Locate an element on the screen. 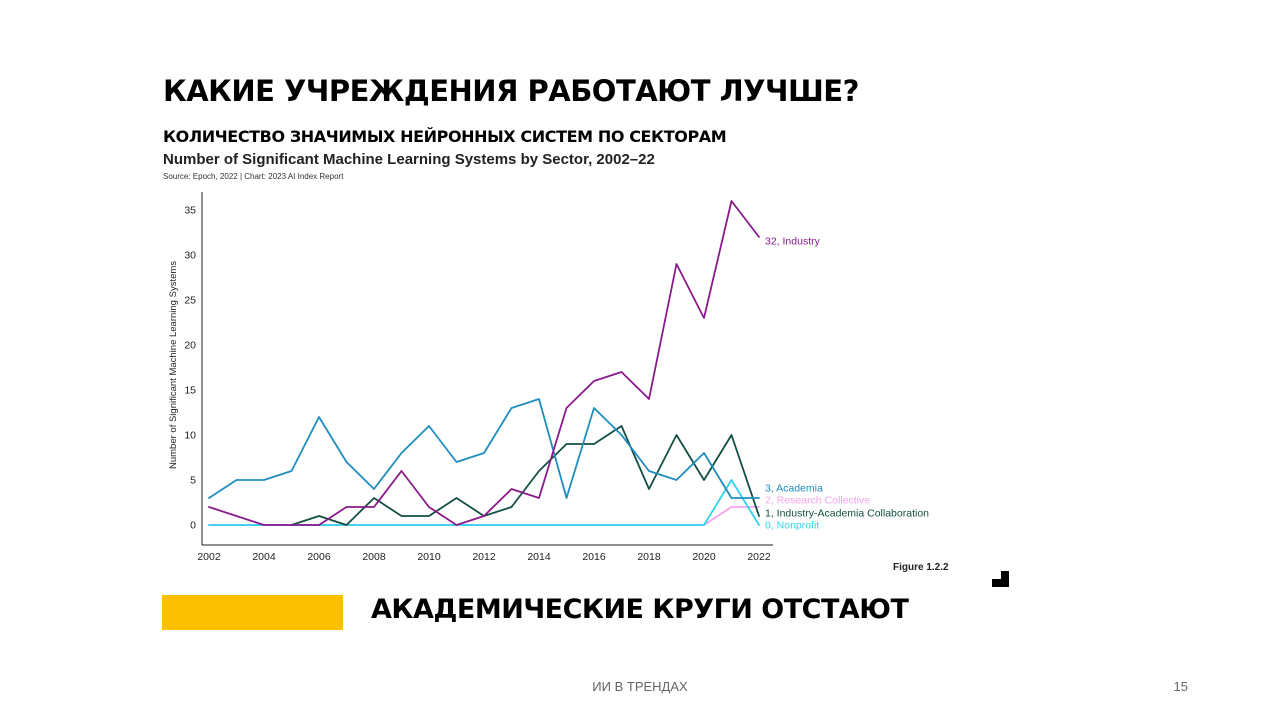  x-tick-label: 2008 is located at coordinates (374, 557).